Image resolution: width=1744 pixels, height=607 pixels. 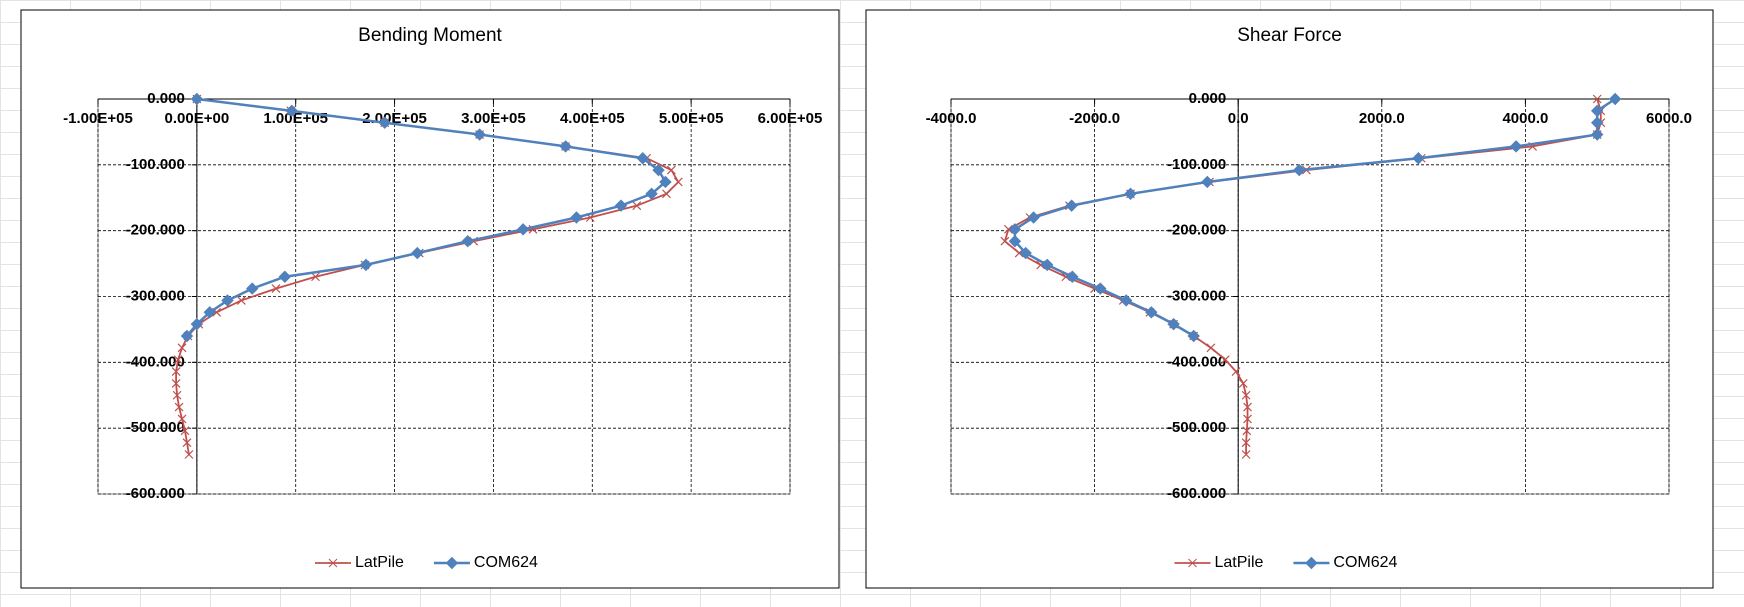 I want to click on chart-title: Bending Moment, so click(x=430, y=35).